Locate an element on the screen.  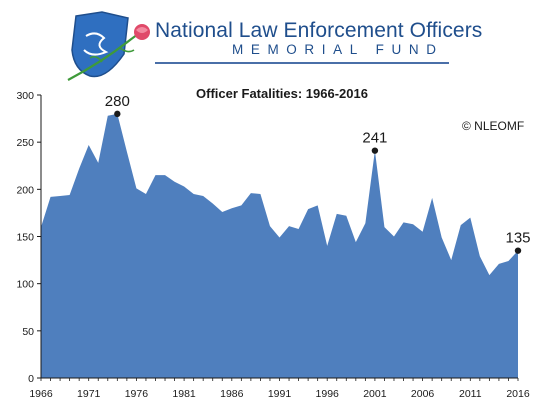
x-tick-label: 1976 is located at coordinates (137, 394).